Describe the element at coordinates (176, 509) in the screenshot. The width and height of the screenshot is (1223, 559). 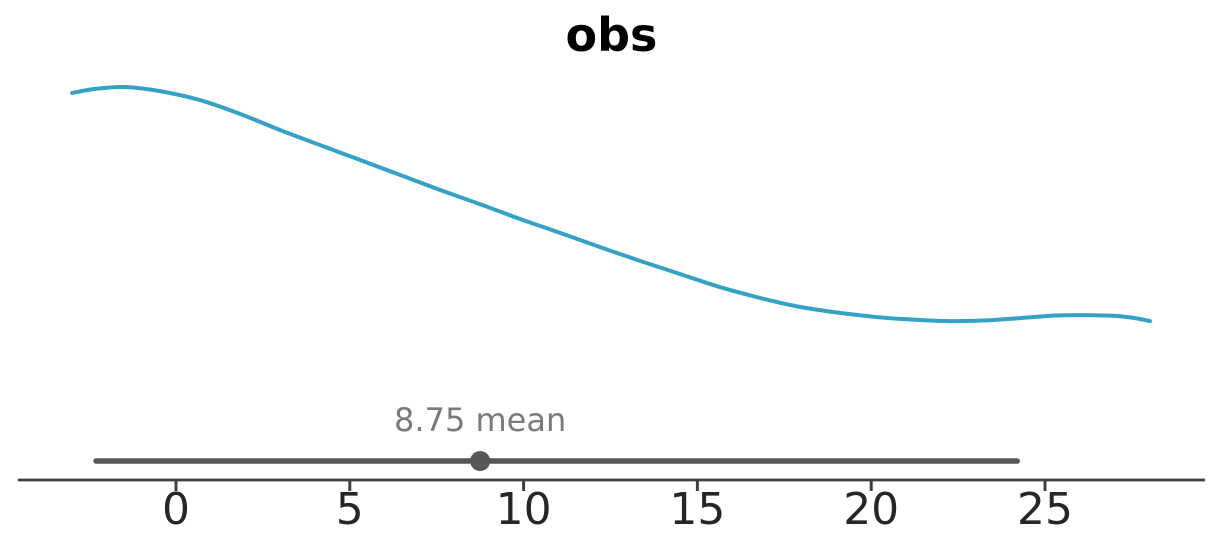
I see `x-tick-label-0: 0` at that location.